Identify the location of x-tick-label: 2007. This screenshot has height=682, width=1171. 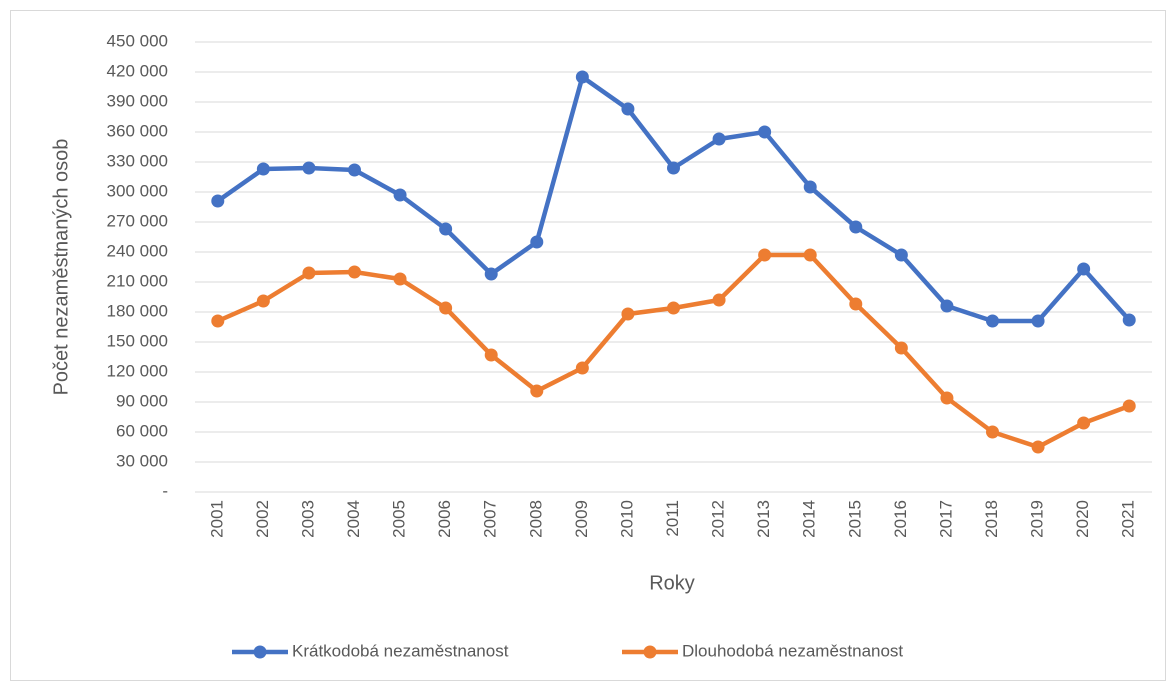
(490, 519).